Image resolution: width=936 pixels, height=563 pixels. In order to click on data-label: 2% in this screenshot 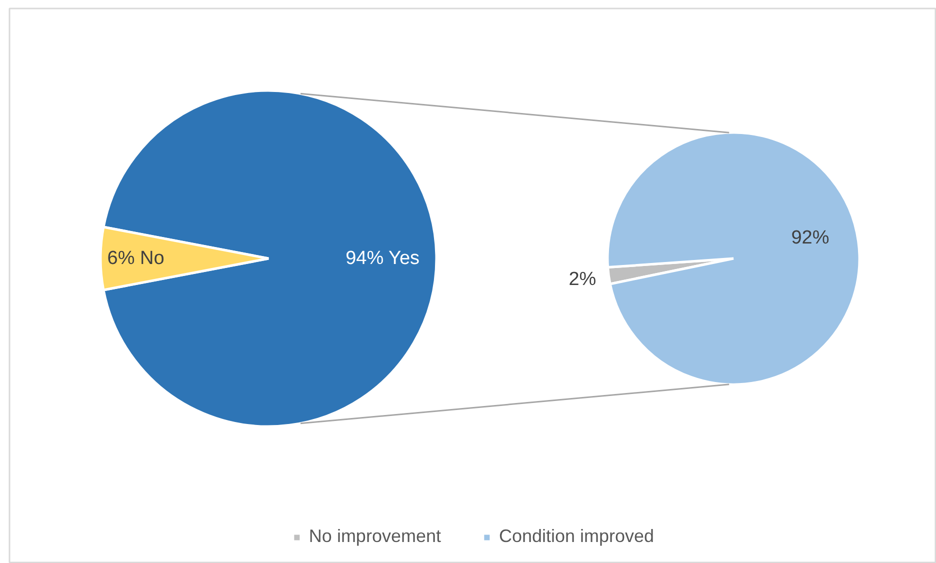, I will do `click(582, 279)`.